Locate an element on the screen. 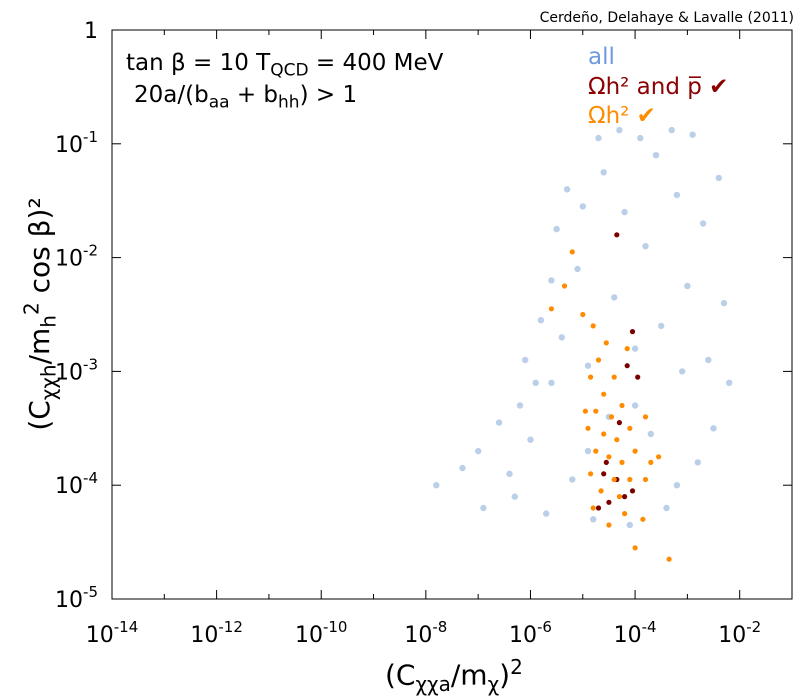  condition-2-suffix: ) > 1 is located at coordinates (328, 95).